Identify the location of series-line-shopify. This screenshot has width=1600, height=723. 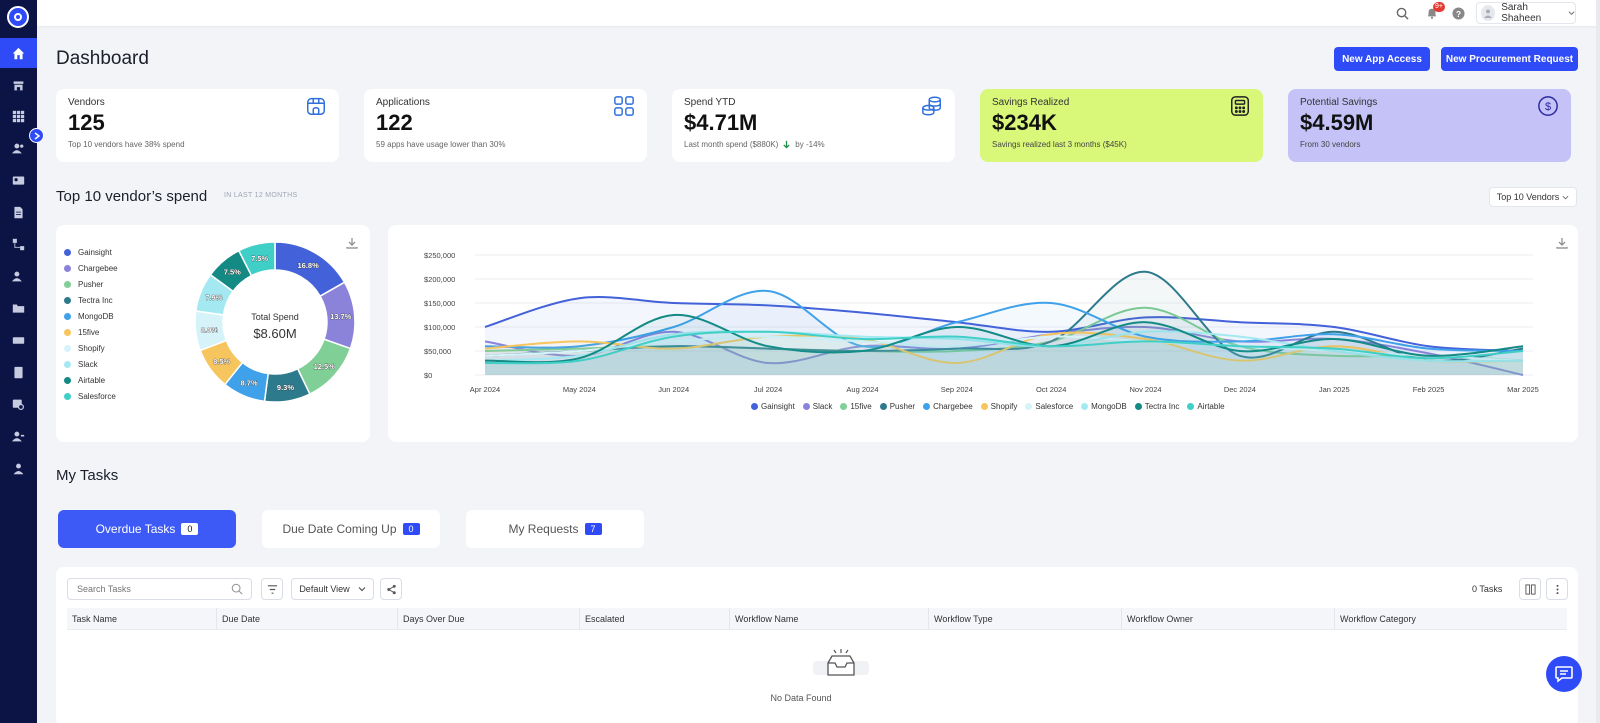
(1004, 348).